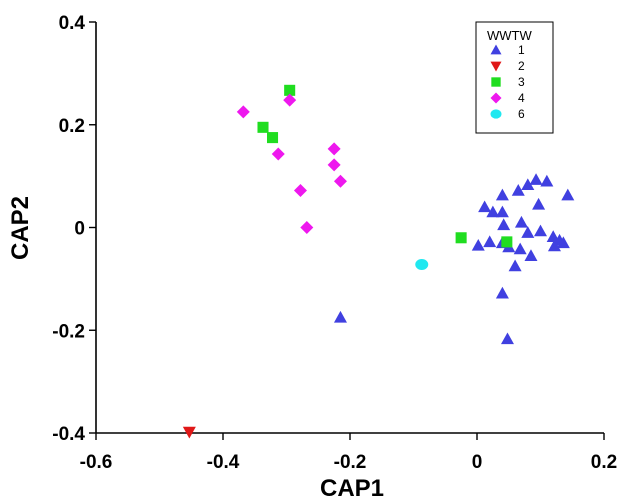  I want to click on y-tick-label: 0, so click(79, 229).